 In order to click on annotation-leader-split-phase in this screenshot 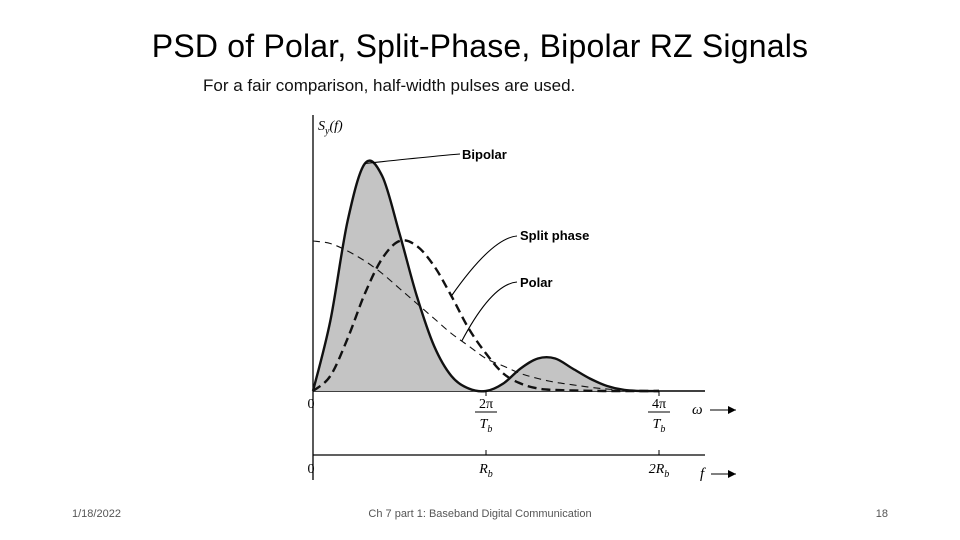, I will do `click(484, 266)`.